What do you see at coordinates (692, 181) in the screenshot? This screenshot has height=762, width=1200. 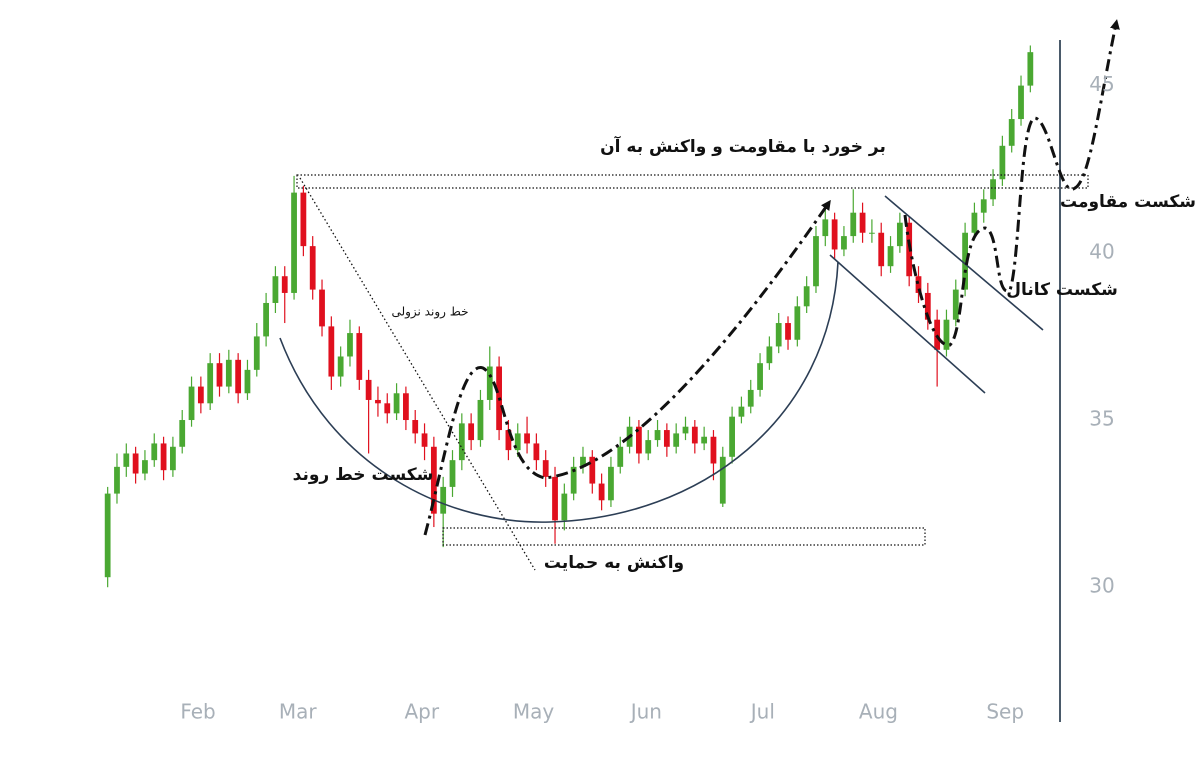 I see `resistance-zone` at bounding box center [692, 181].